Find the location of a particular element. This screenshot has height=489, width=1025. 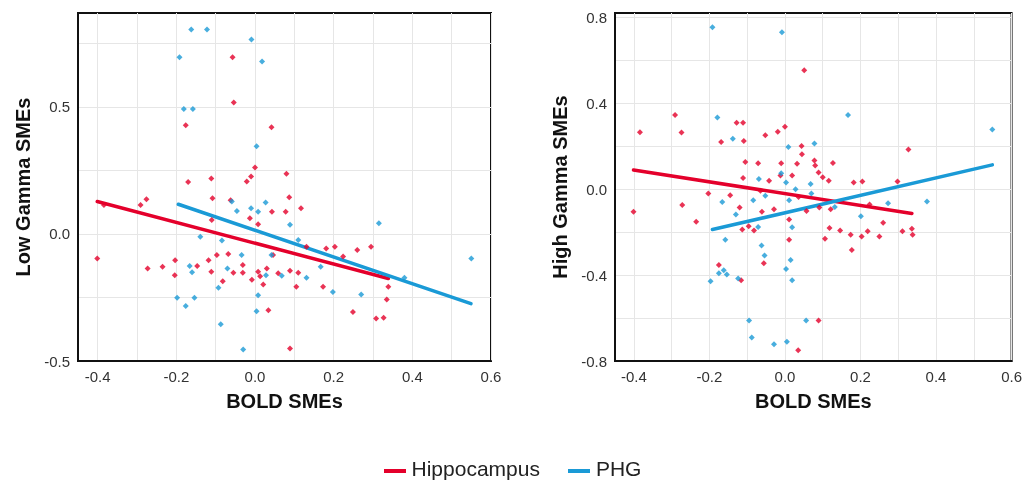

y-axis-title: Low Gamma SMEs is located at coordinates (23, 187).